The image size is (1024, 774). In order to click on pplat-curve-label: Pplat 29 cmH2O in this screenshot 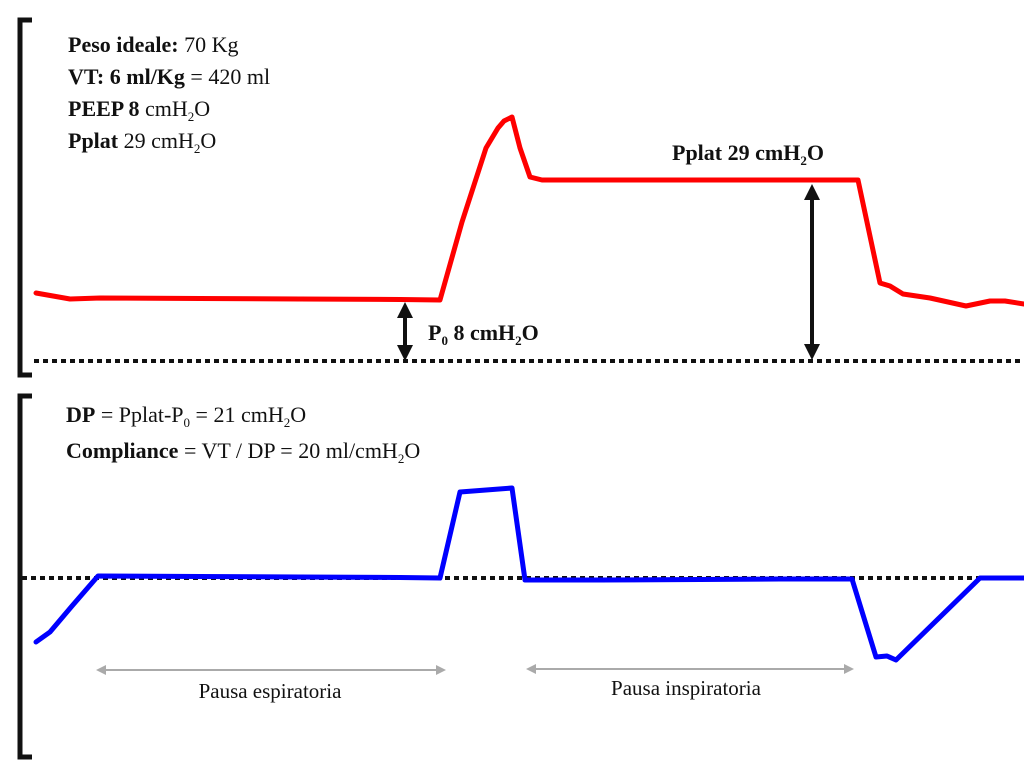, I will do `click(748, 154)`.